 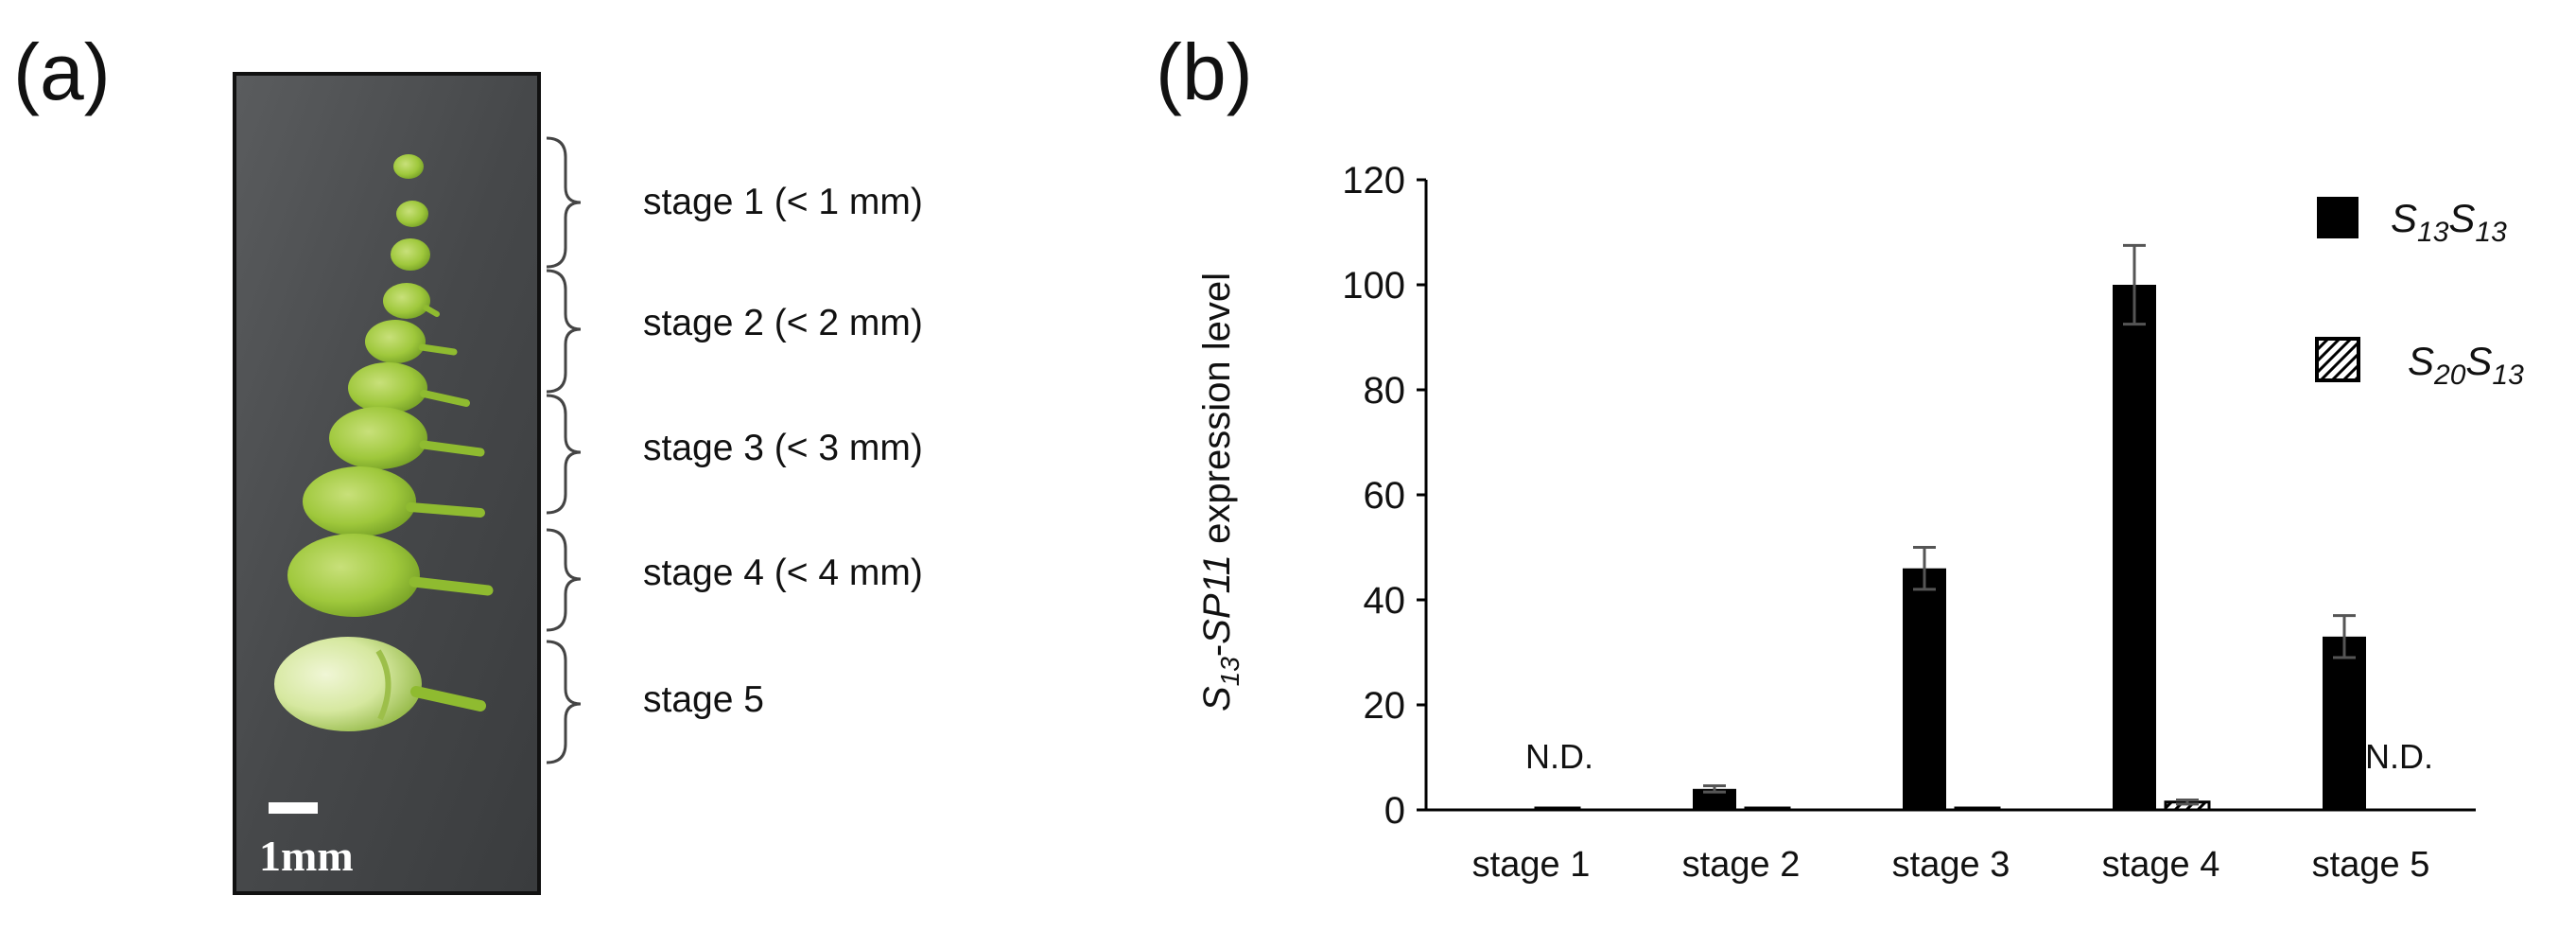 I want to click on flower-bud-illustration: 1mm, so click(x=386, y=484).